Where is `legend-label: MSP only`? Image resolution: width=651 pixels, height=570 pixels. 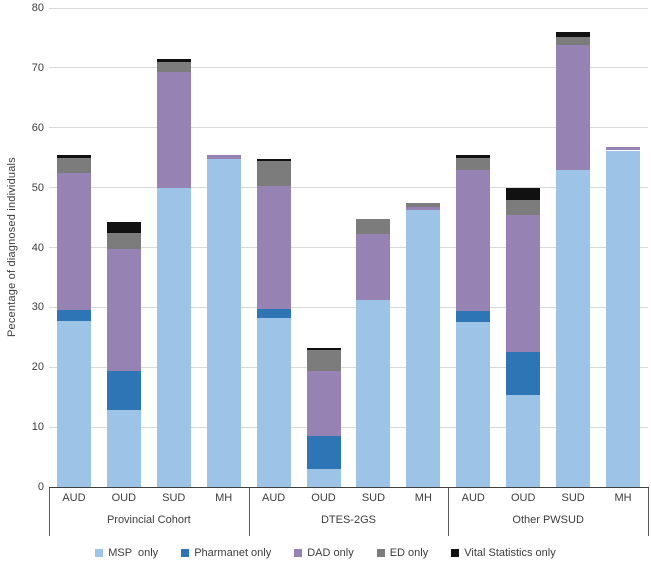 legend-label: MSP only is located at coordinates (133, 553).